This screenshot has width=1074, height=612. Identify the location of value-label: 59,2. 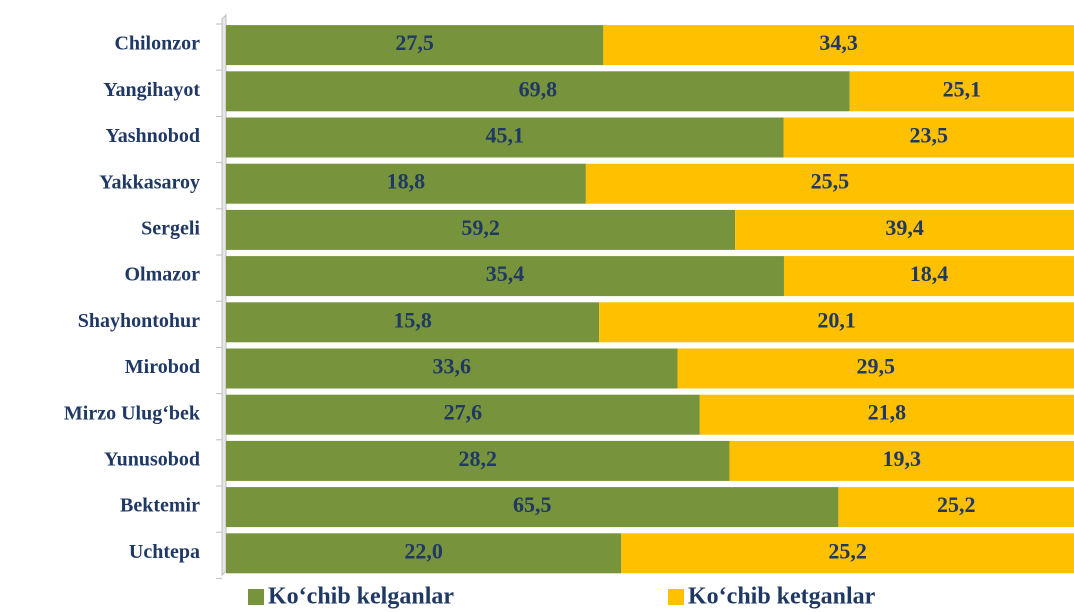
(480, 227).